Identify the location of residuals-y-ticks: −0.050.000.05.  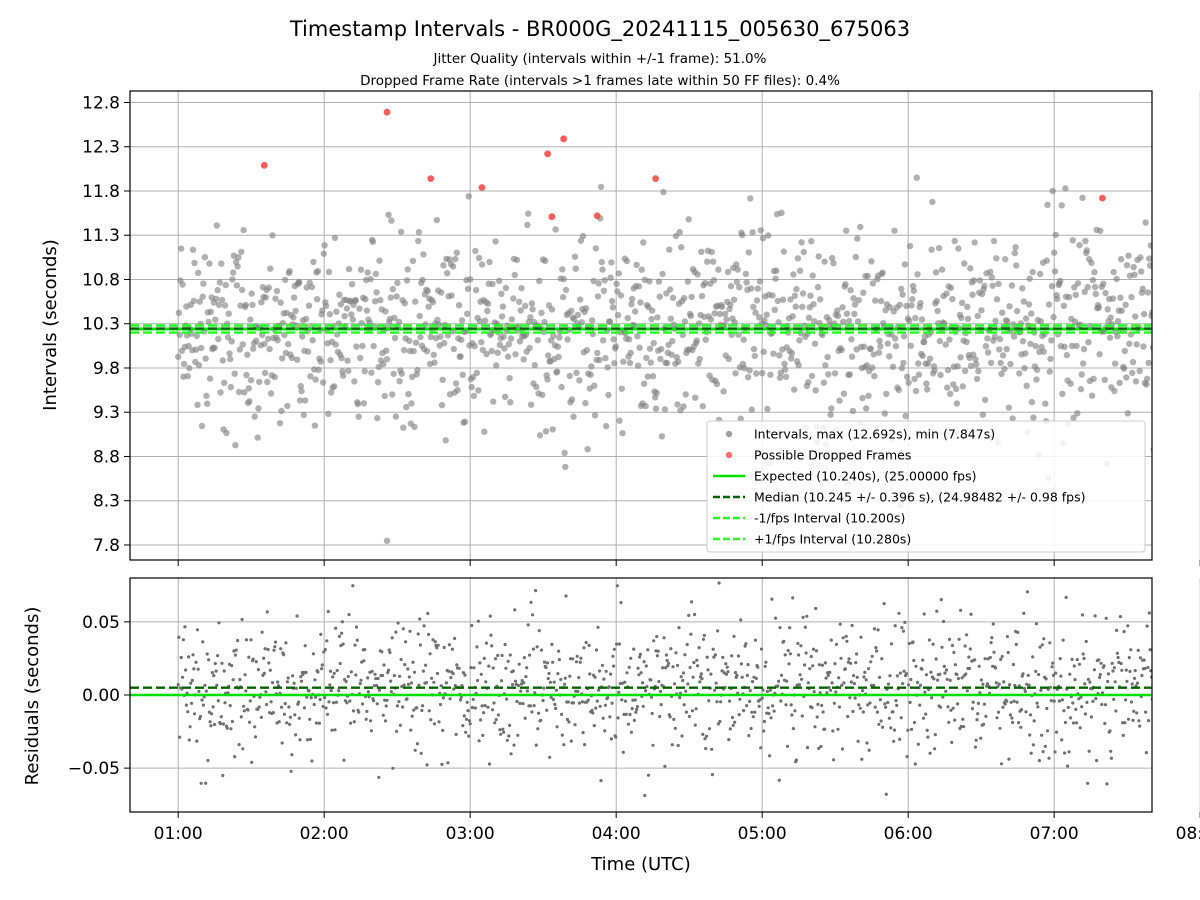
(99, 696).